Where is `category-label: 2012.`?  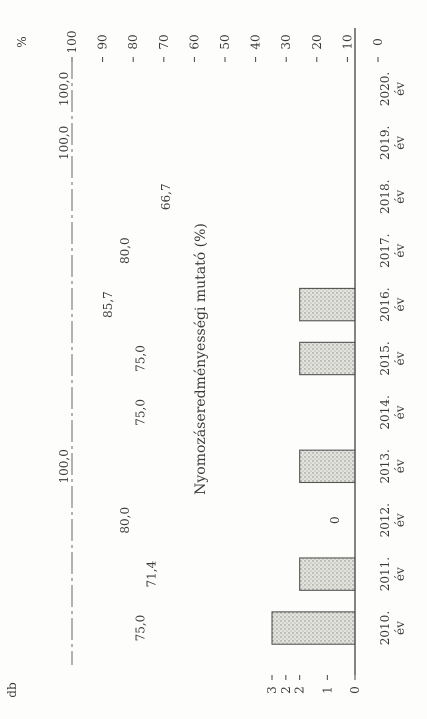 category-label: 2012. is located at coordinates (385, 520).